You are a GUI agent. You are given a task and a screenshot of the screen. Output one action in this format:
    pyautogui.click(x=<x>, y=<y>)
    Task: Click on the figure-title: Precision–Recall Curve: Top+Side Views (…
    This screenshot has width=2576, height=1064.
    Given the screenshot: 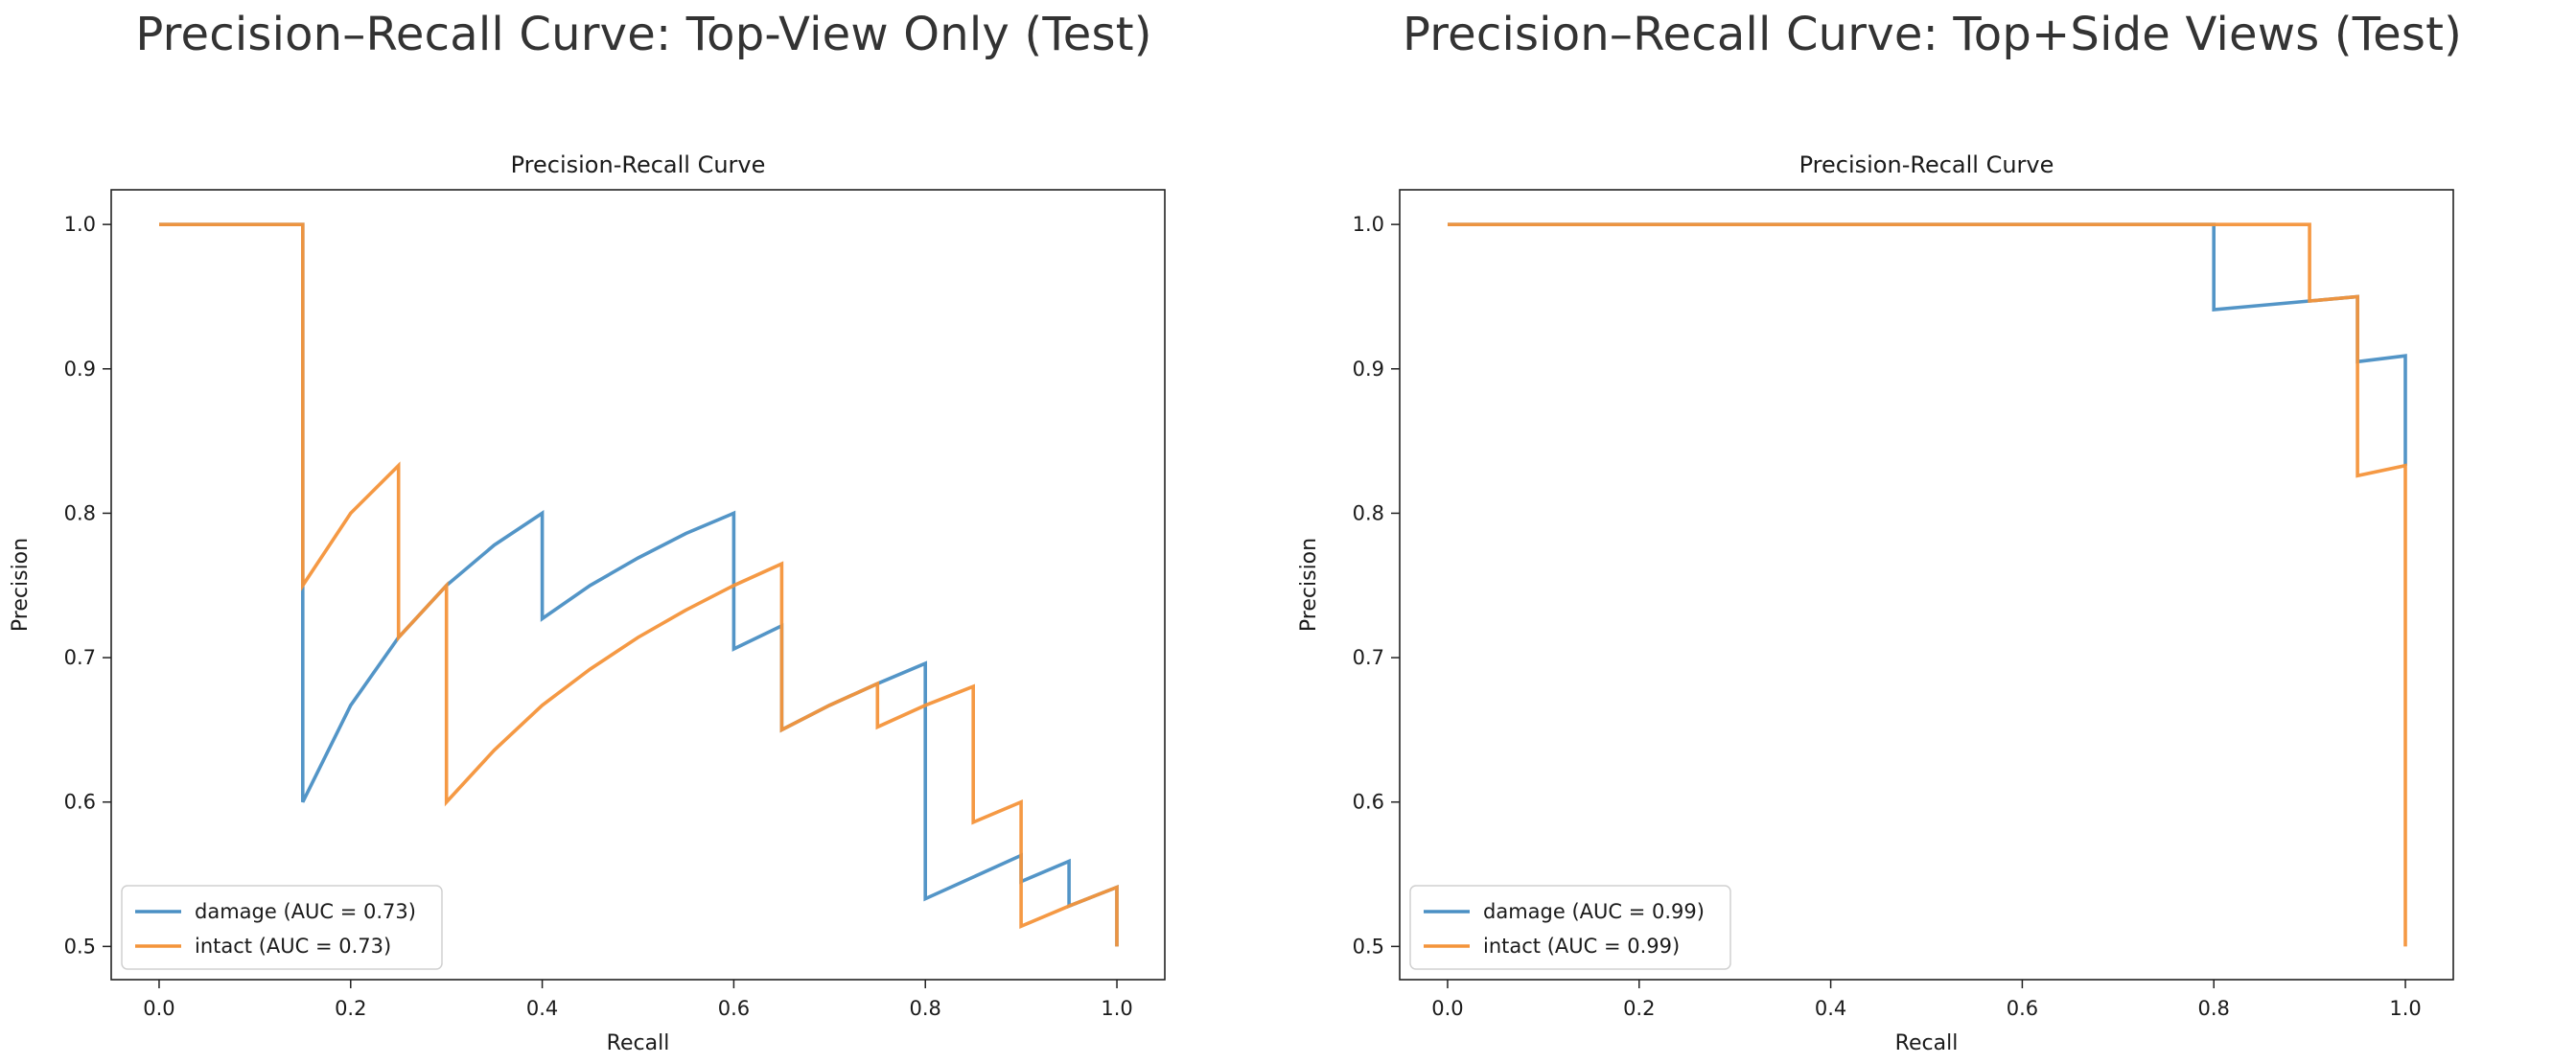 What is the action you would take?
    pyautogui.click(x=1933, y=34)
    